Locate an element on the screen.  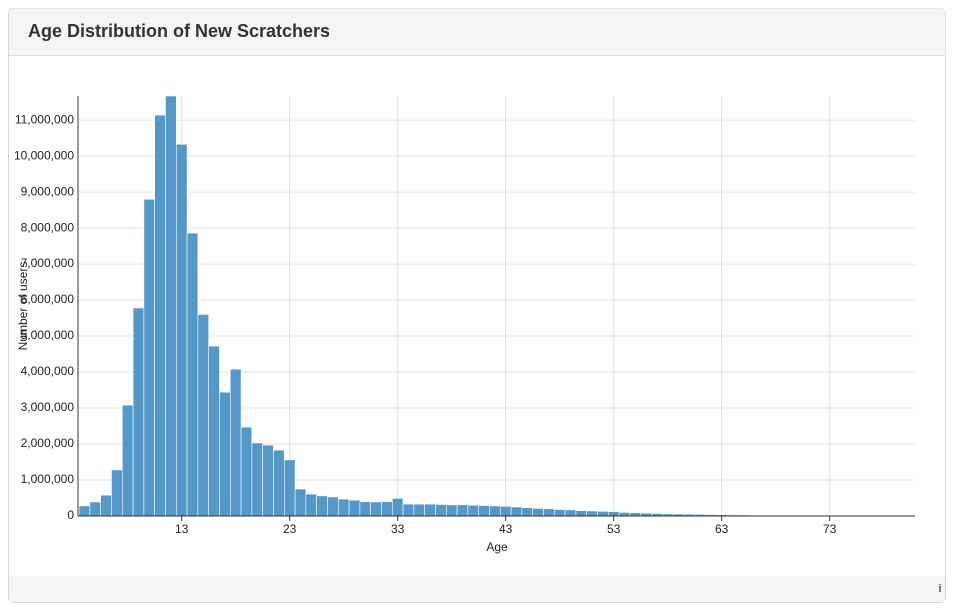
y-tick-label: 6,000,000 is located at coordinates (48, 299).